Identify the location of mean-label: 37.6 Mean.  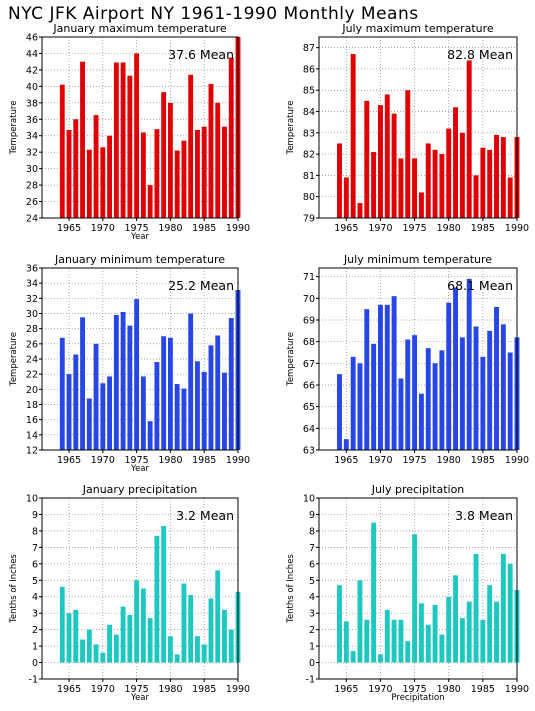
(201, 54).